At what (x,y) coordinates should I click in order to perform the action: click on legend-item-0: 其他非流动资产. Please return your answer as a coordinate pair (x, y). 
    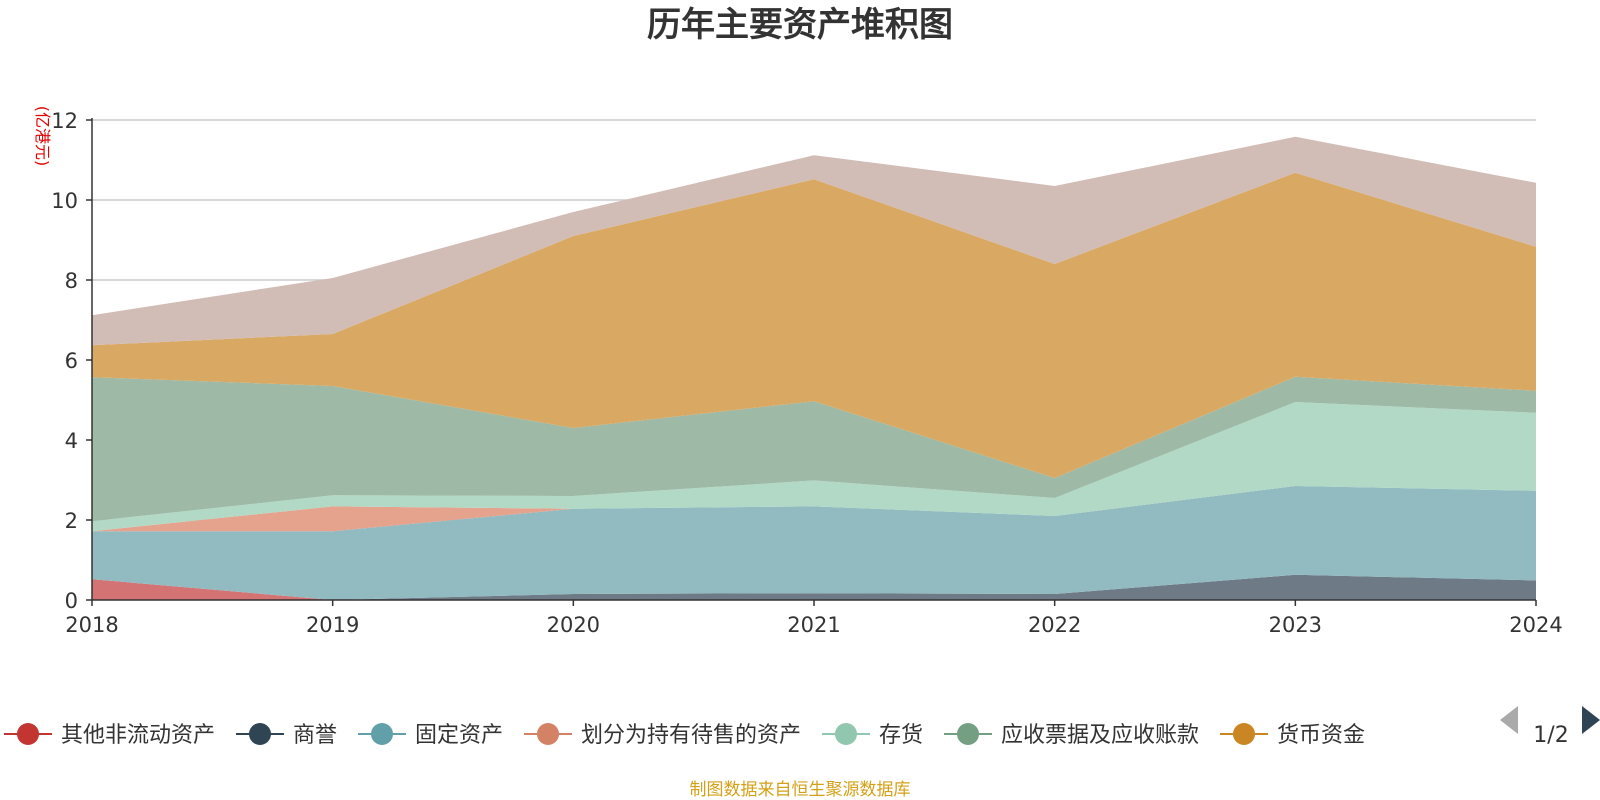
    Looking at the image, I should click on (109, 735).